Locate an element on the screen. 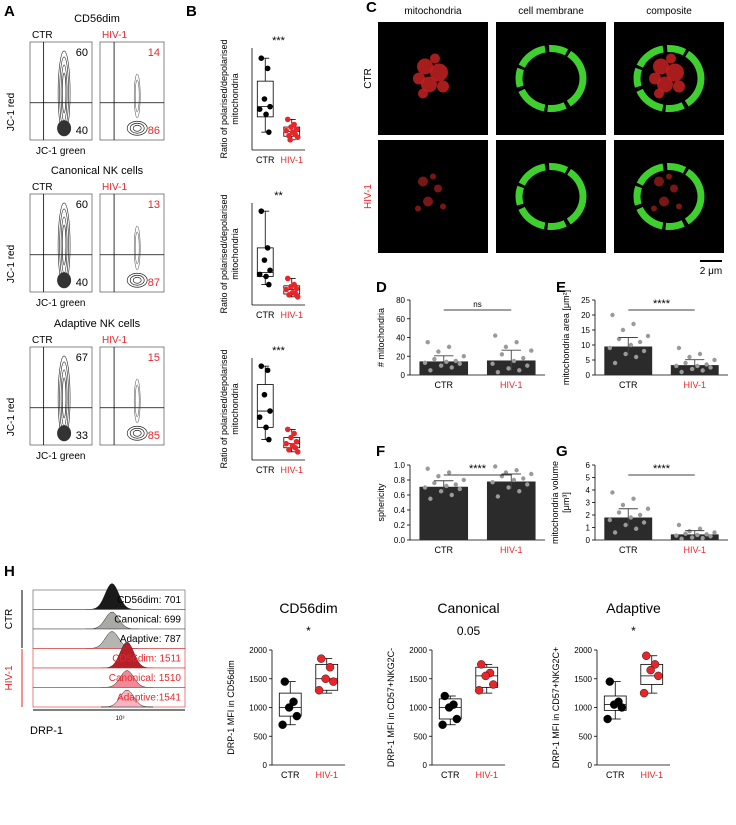 This screenshot has height=825, width=736. y-tick-label: 40 is located at coordinates (400, 338).